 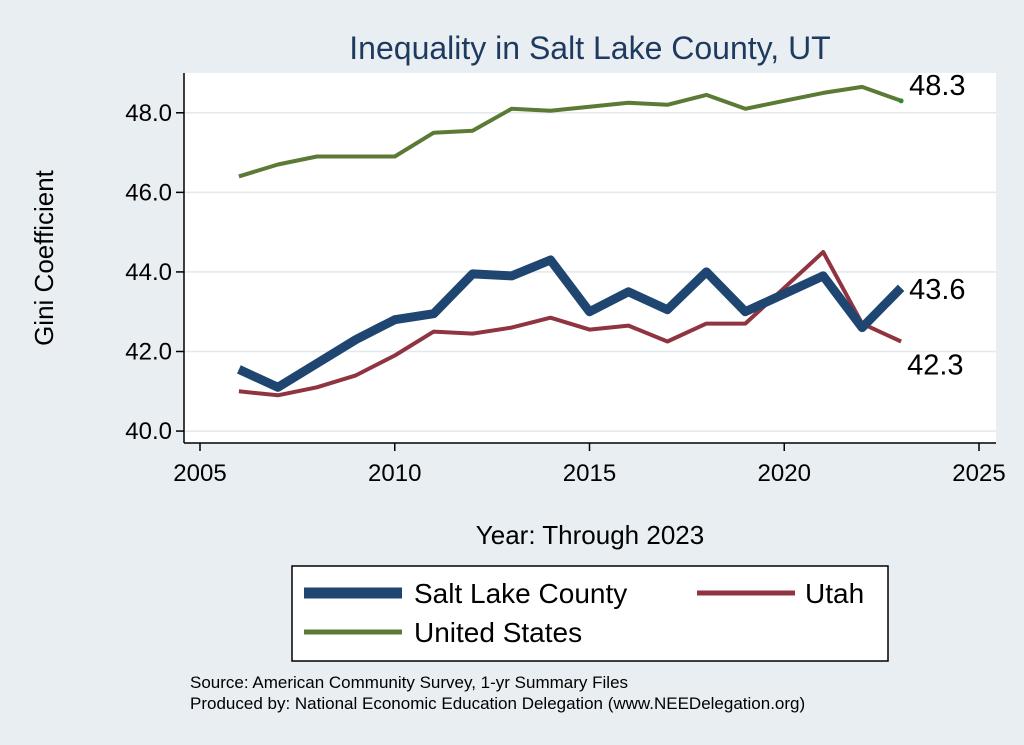 What do you see at coordinates (834, 593) in the screenshot?
I see `legend-label-utah: Utah` at bounding box center [834, 593].